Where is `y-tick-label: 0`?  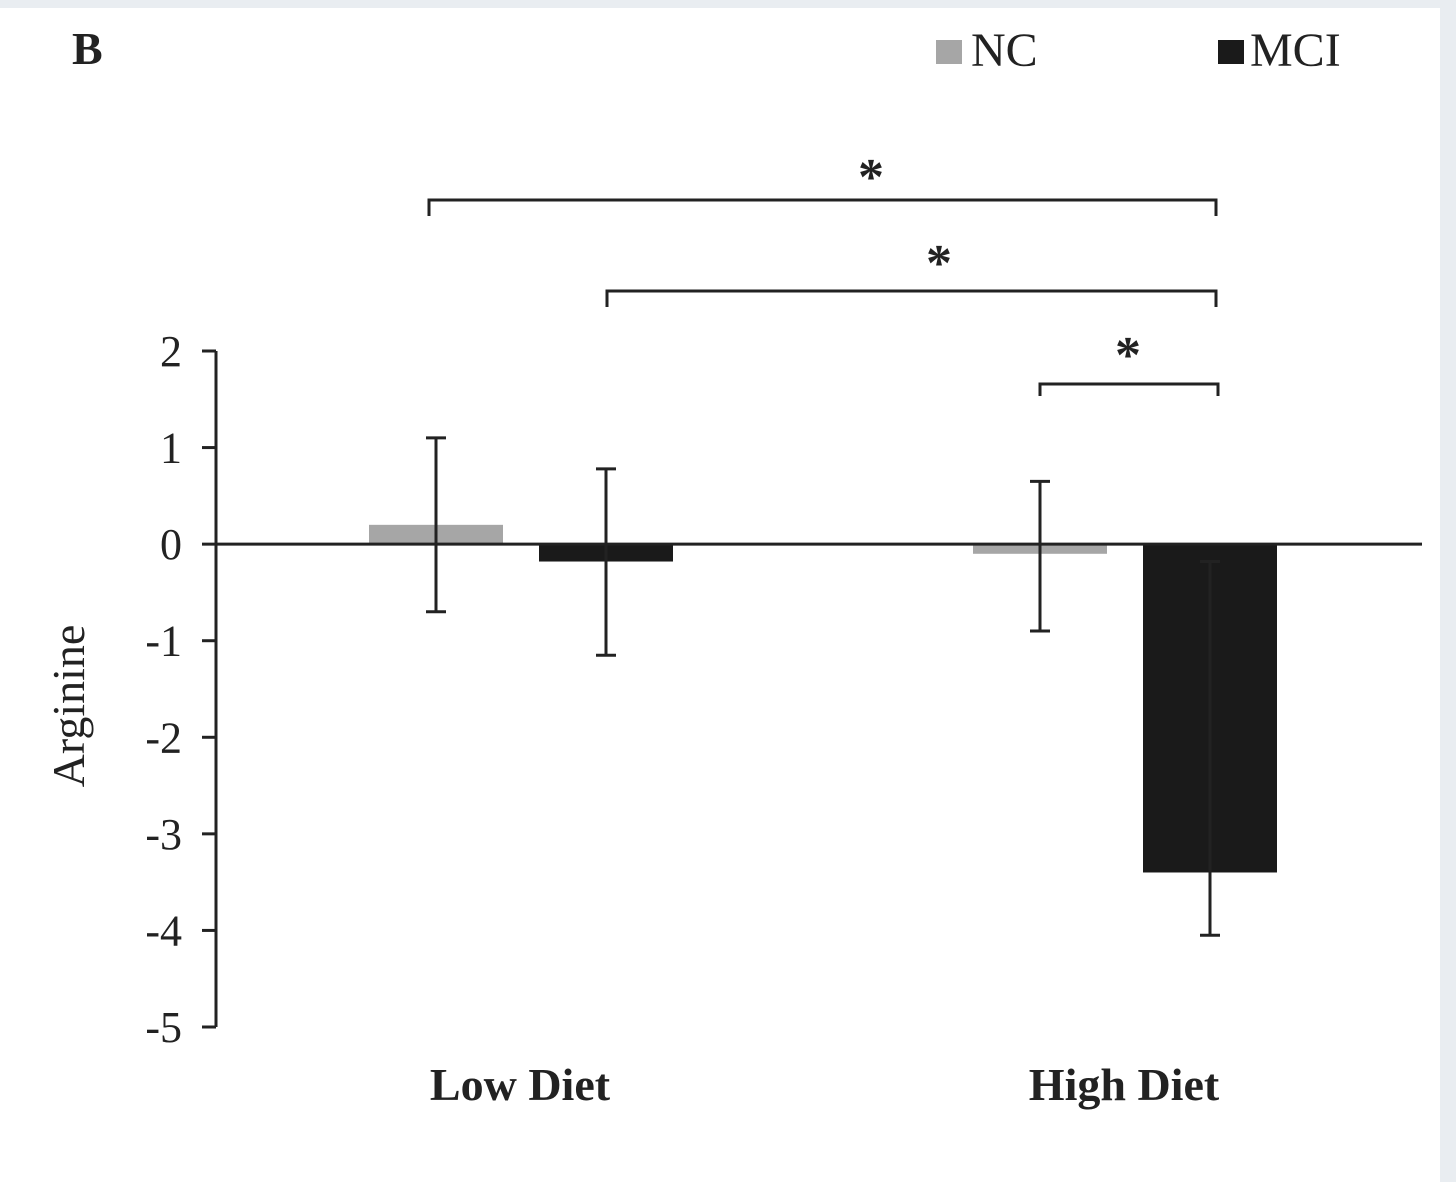 y-tick-label: 0 is located at coordinates (171, 544).